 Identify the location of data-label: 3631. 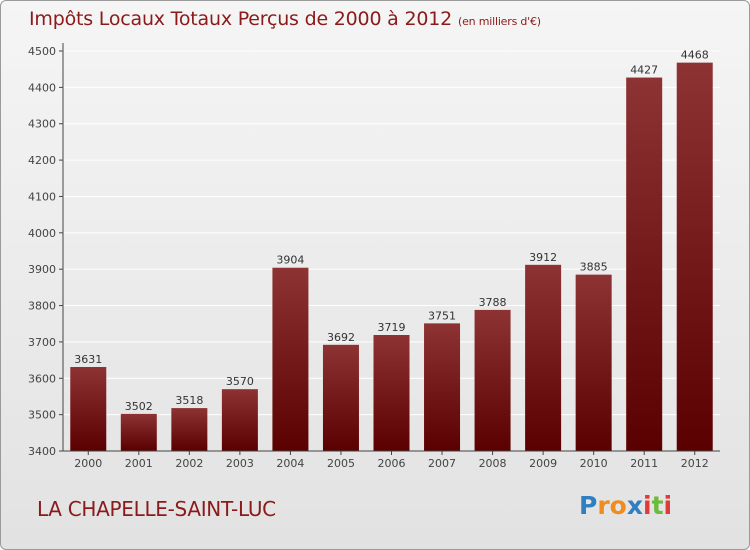
(88, 359).